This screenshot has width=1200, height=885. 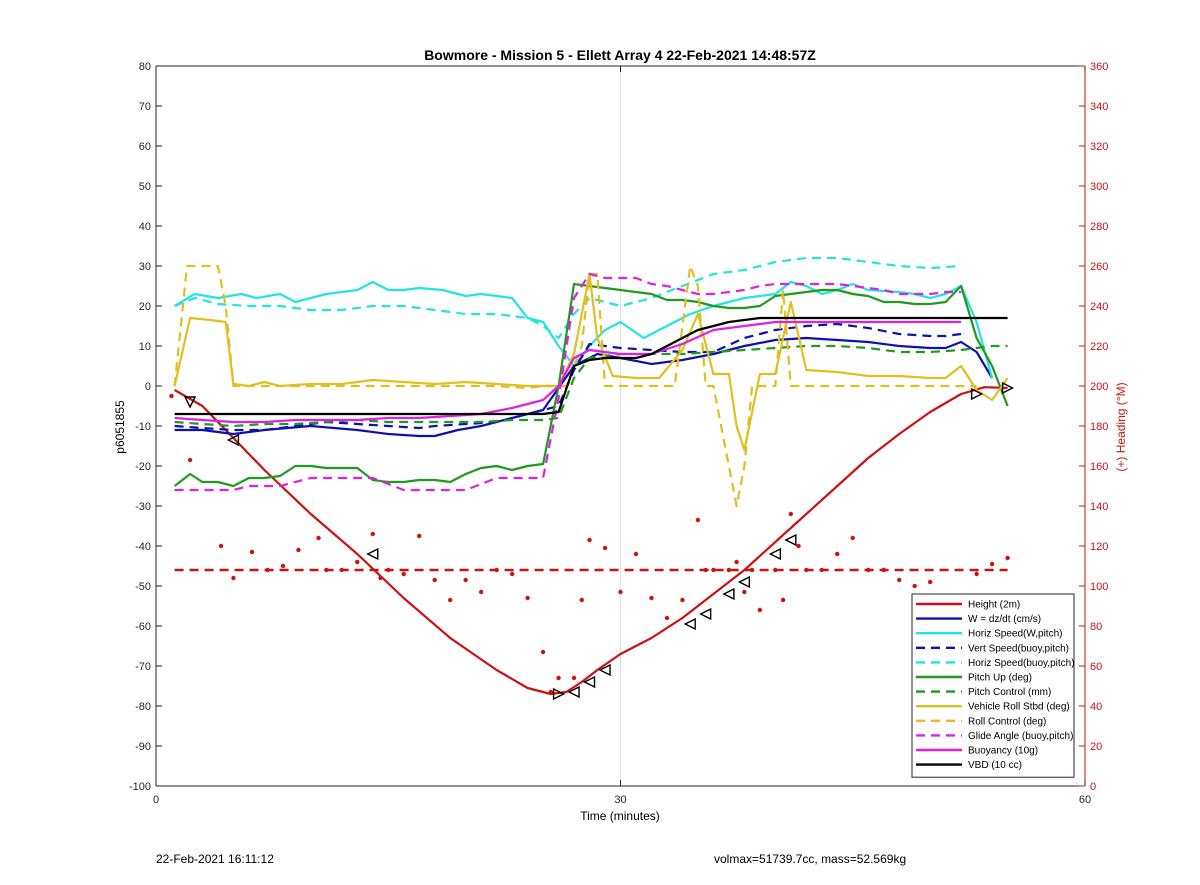 What do you see at coordinates (1099, 227) in the screenshot?
I see `y2-tick-label: 280` at bounding box center [1099, 227].